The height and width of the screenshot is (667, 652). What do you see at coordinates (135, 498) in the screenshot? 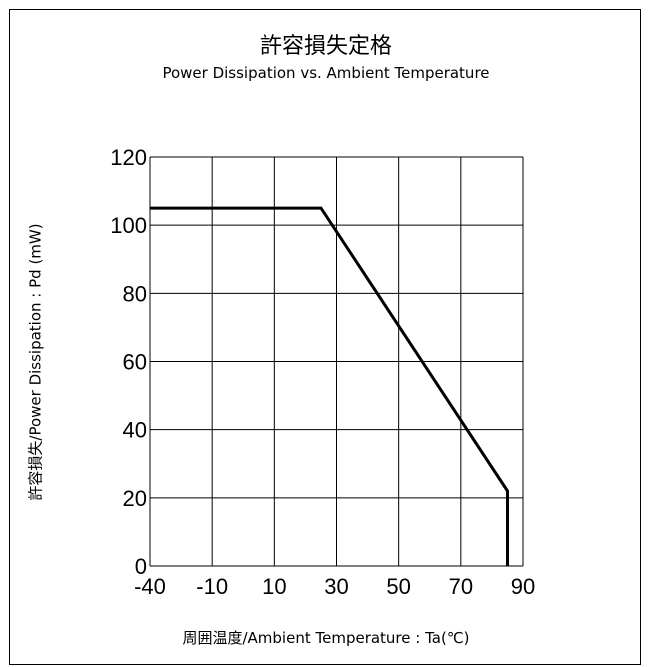
I see `y-tick-label: 20` at bounding box center [135, 498].